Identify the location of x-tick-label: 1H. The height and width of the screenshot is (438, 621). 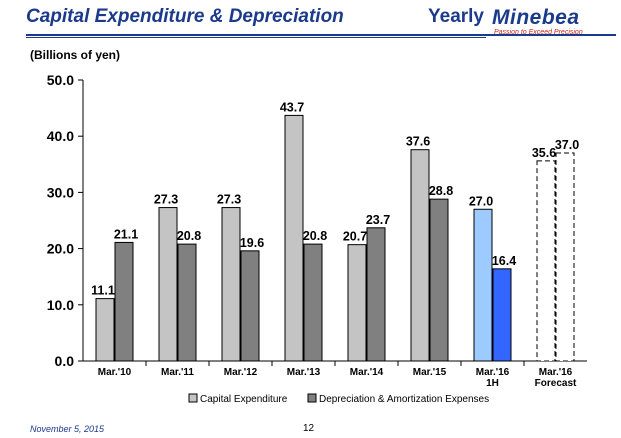
(492, 383).